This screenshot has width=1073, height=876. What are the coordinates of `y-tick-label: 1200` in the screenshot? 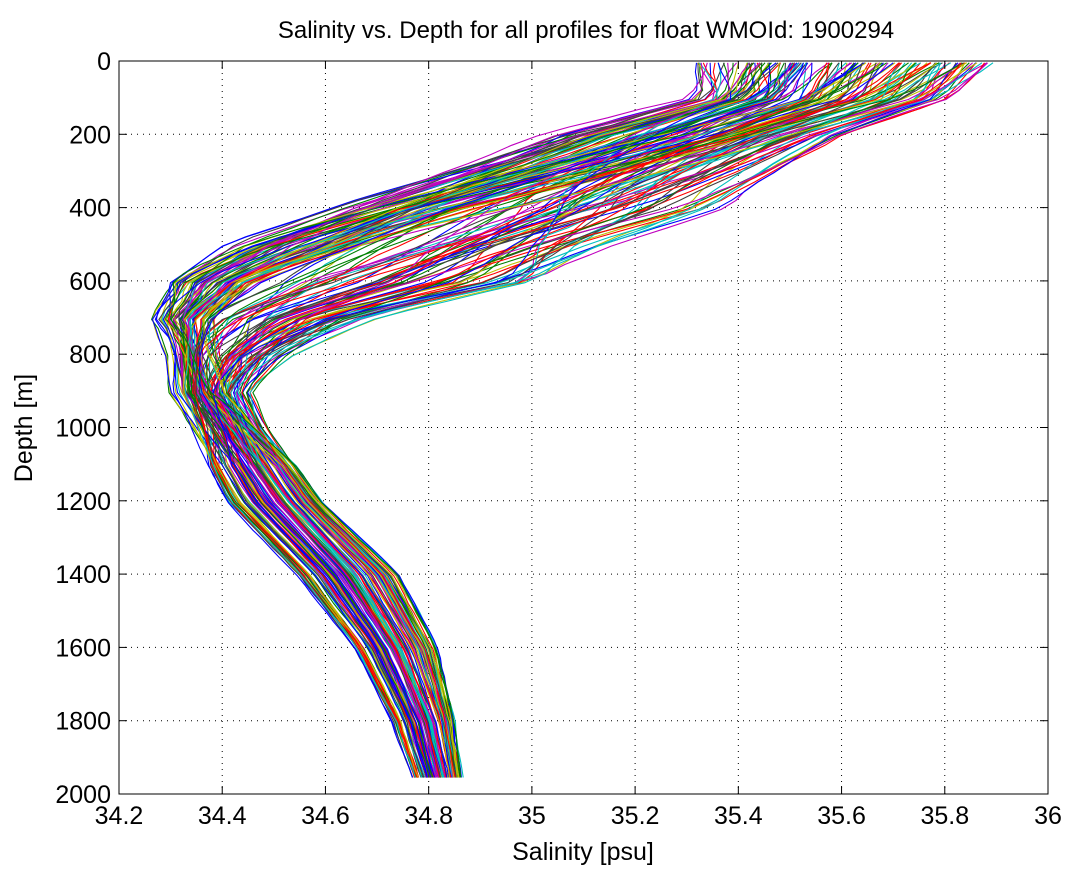 It's located at (83, 502).